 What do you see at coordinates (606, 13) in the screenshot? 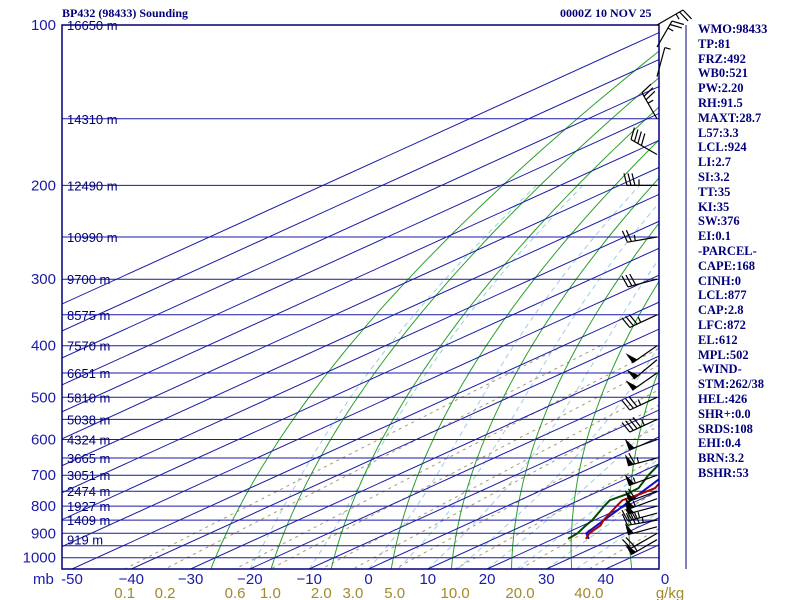
I see `valid-time: 0000Z 10 NOV 25` at bounding box center [606, 13].